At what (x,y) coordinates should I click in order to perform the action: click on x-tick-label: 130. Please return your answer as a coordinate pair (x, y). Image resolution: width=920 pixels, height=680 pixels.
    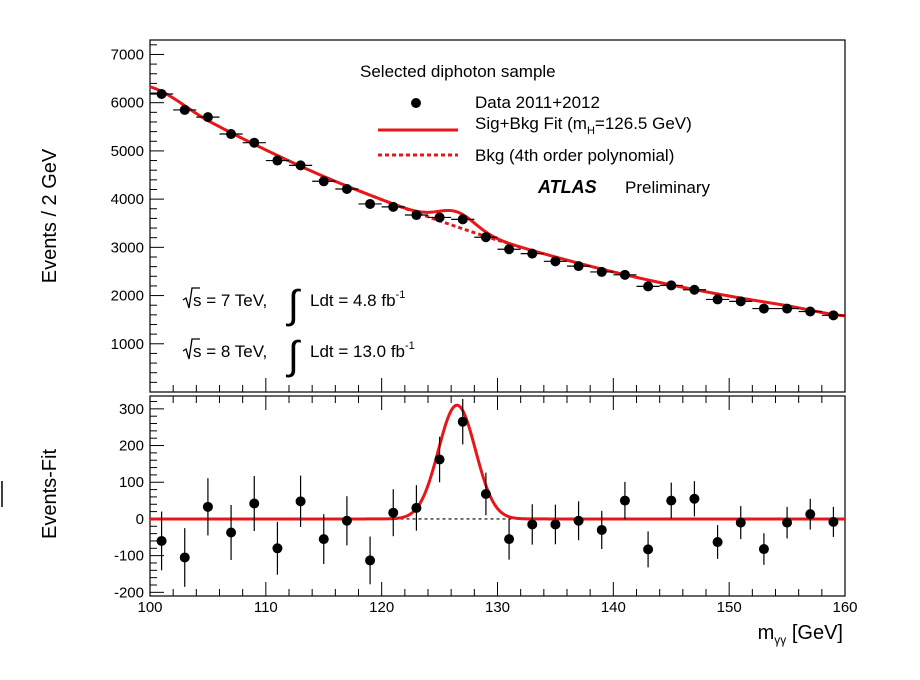
    Looking at the image, I should click on (497, 607).